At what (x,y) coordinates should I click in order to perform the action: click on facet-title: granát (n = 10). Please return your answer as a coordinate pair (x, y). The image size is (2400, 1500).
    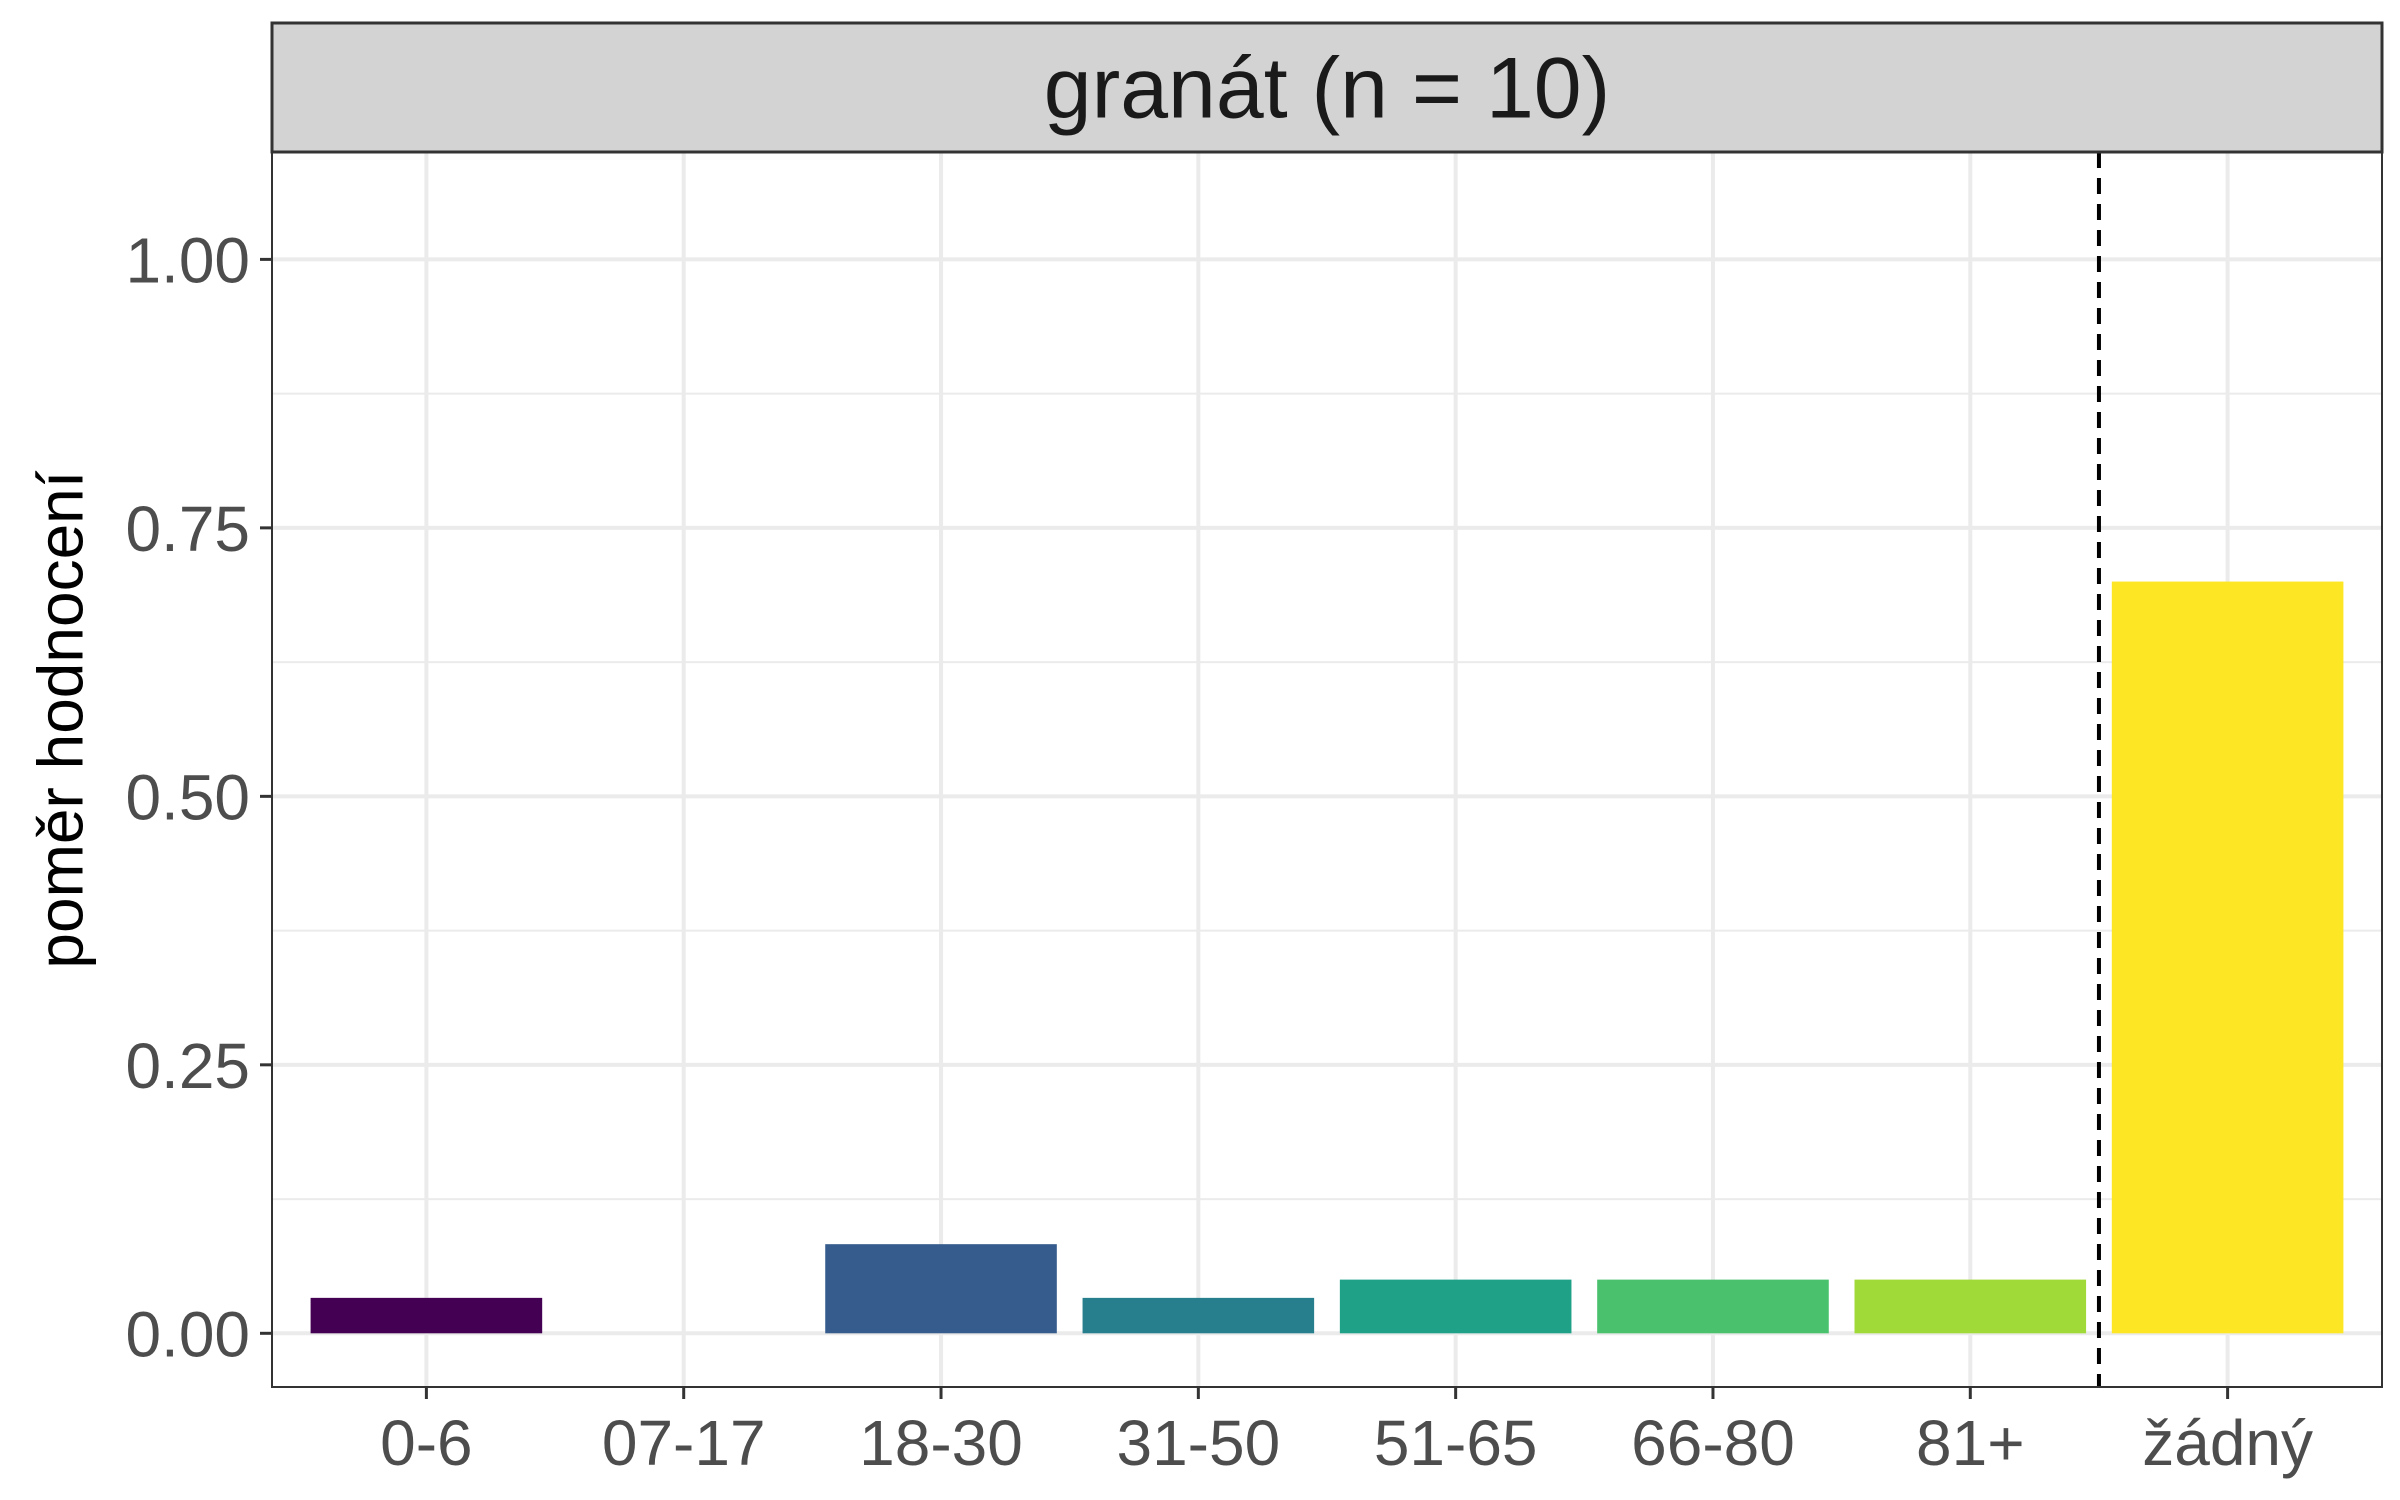
    Looking at the image, I should click on (1327, 89).